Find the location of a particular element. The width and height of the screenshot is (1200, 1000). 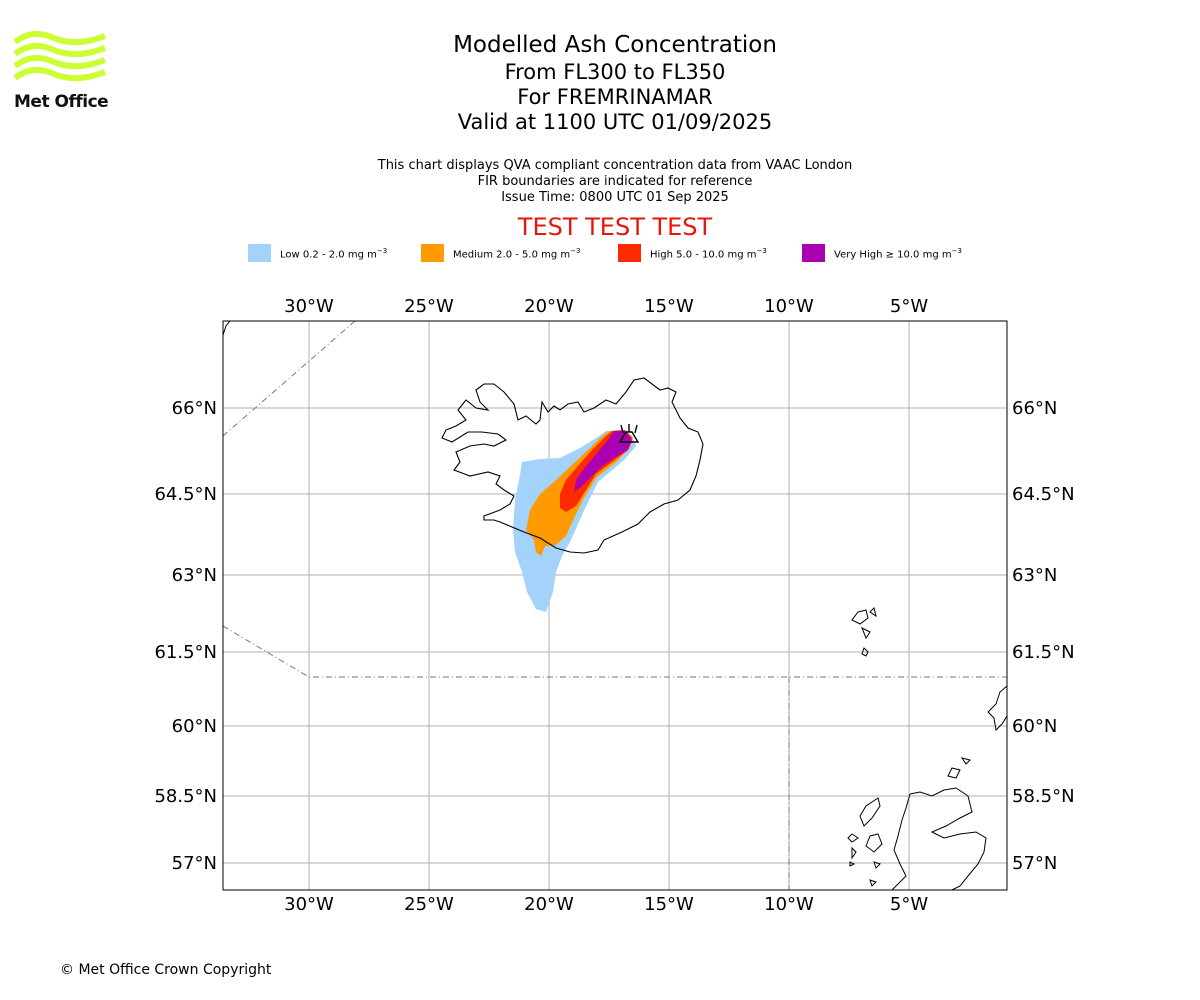

lat-label-right: 57°N is located at coordinates (1034, 863).